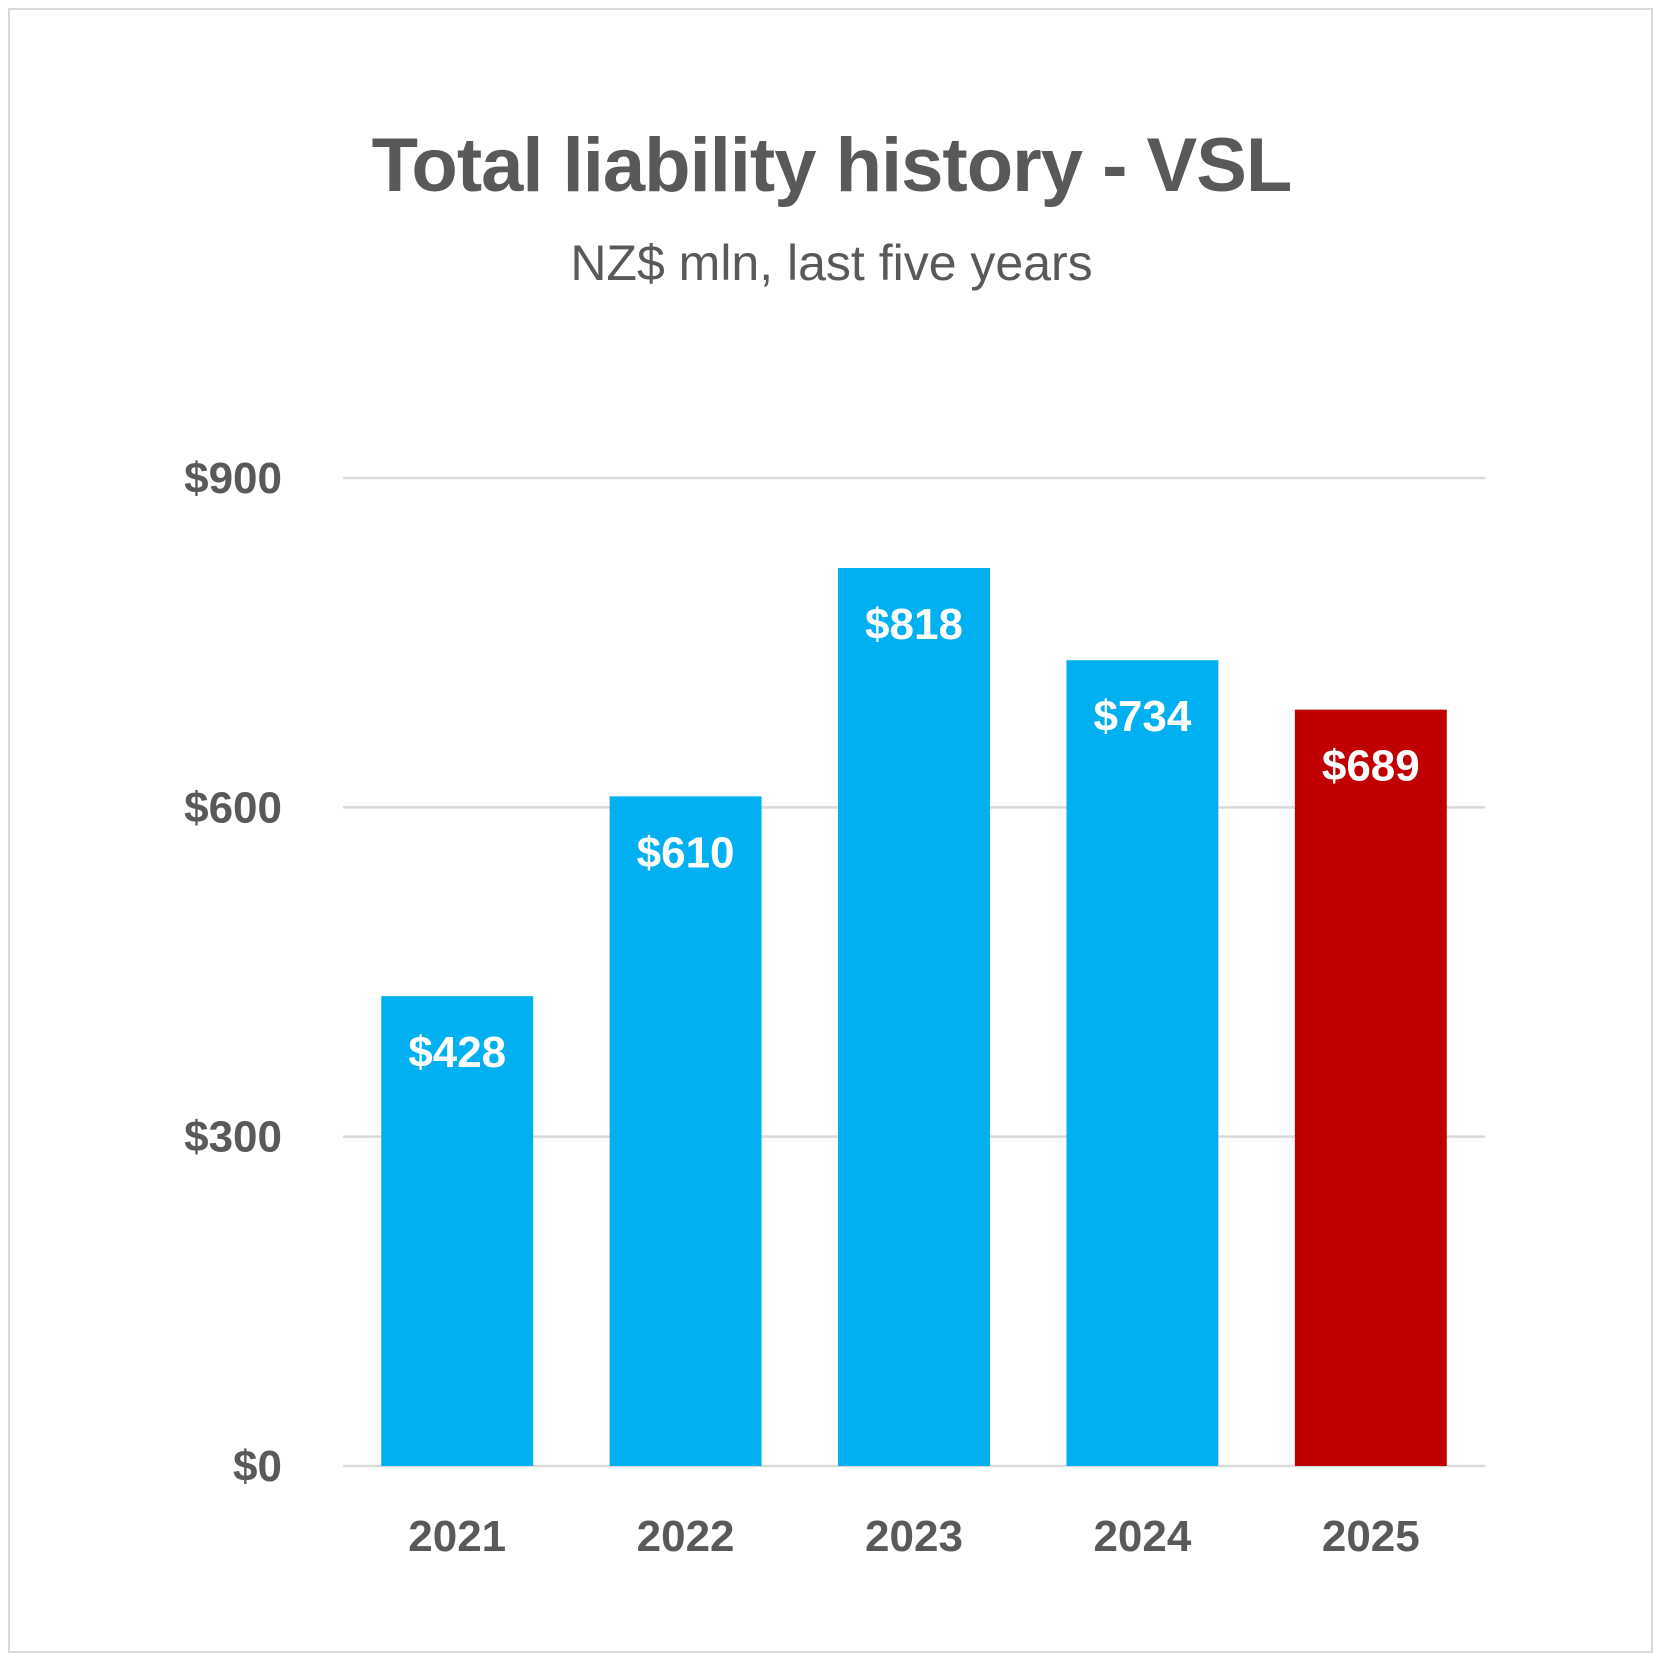  Describe the element at coordinates (457, 1536) in the screenshot. I see `x-tick-label: 2021` at that location.